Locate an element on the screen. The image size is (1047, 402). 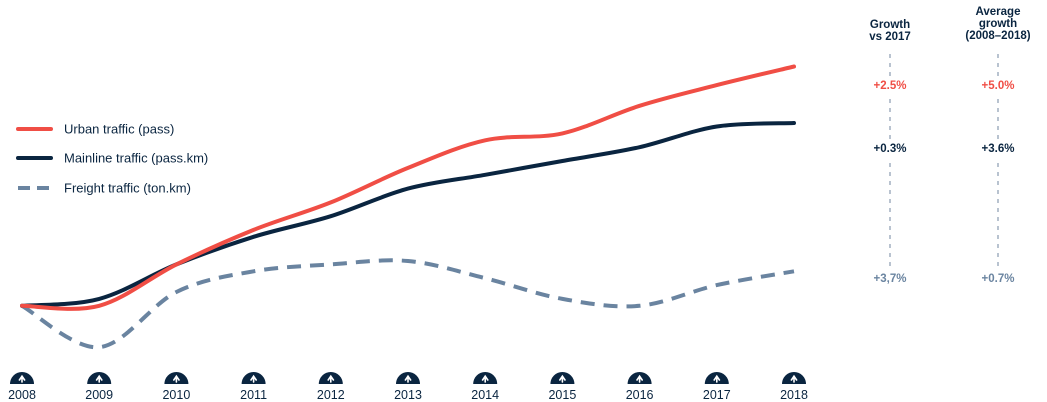
year-marker-2010: 2010 is located at coordinates (176, 387).